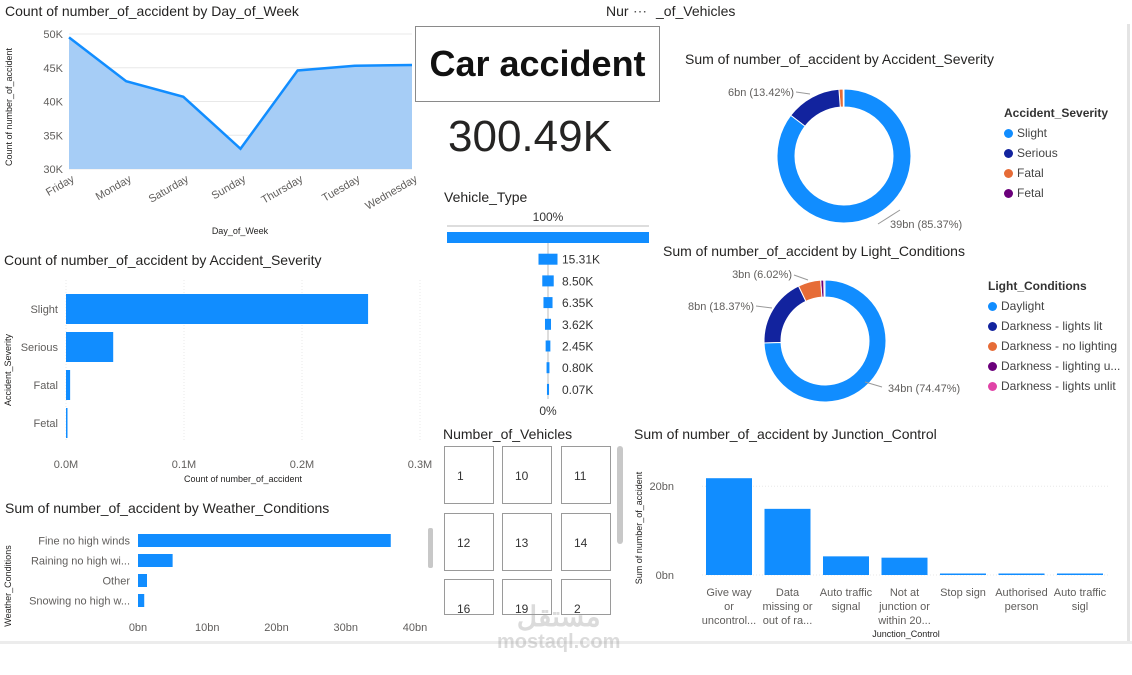 The image size is (1132, 675). Describe the element at coordinates (53, 136) in the screenshot. I see `y-tick-label: 35K` at that location.